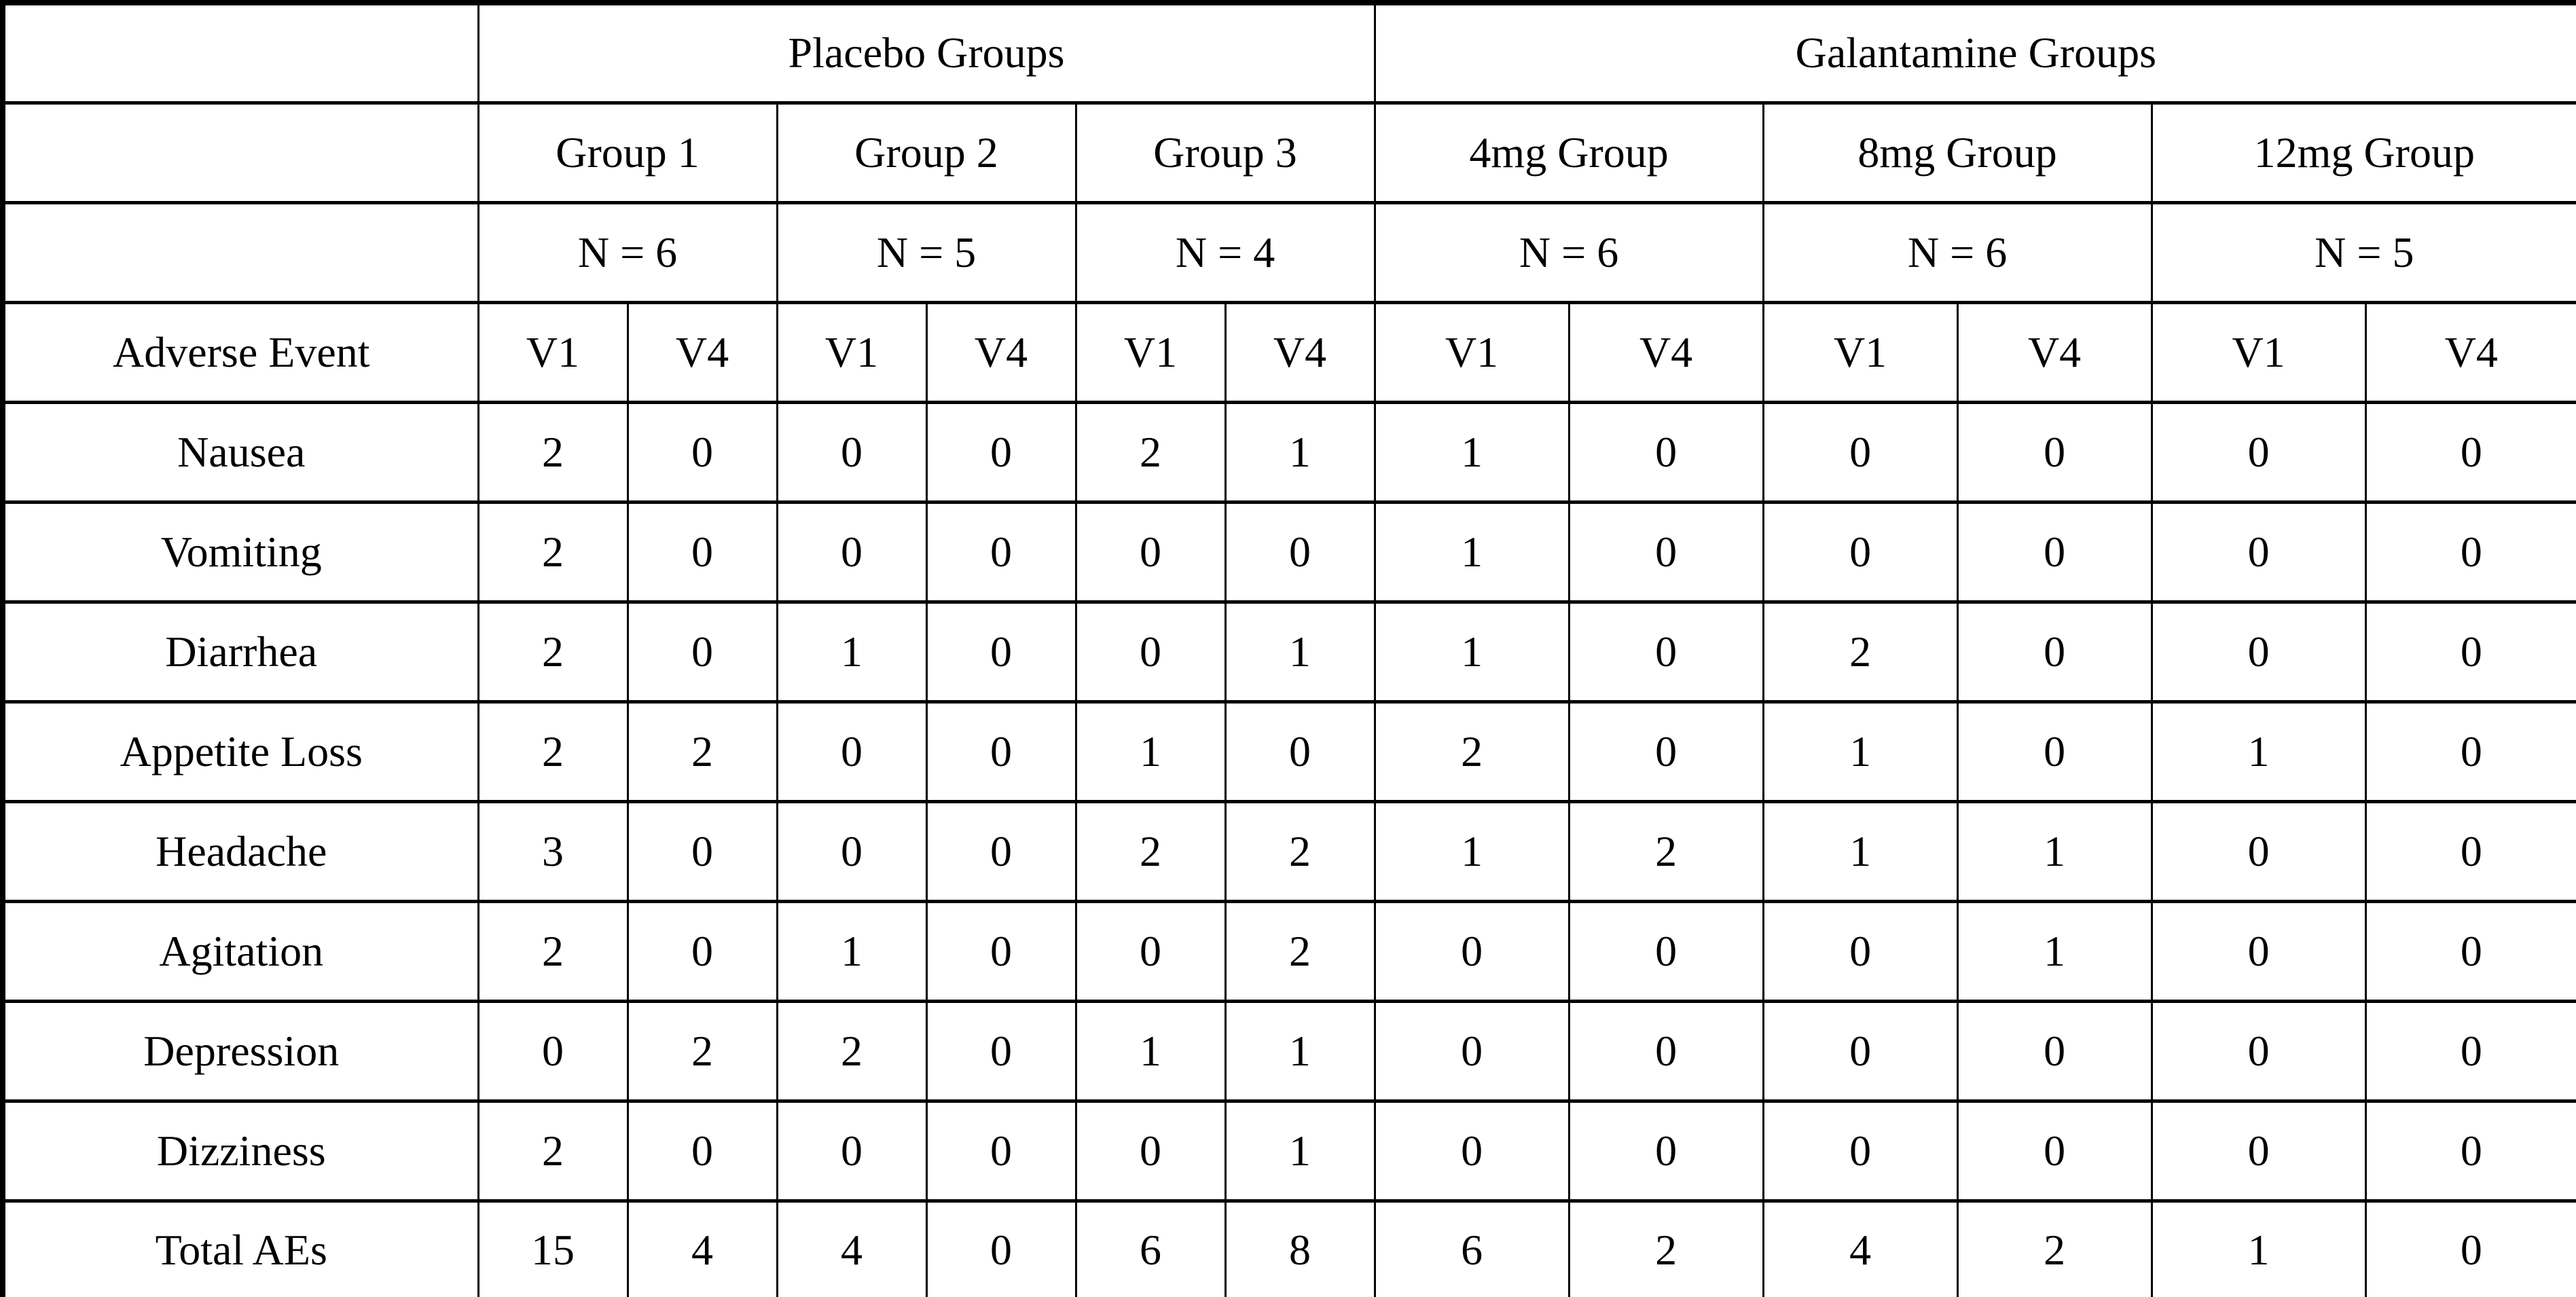 This screenshot has height=1297, width=2576. Describe the element at coordinates (1957, 152) in the screenshot. I see `group-label-header: 8mg Group` at that location.